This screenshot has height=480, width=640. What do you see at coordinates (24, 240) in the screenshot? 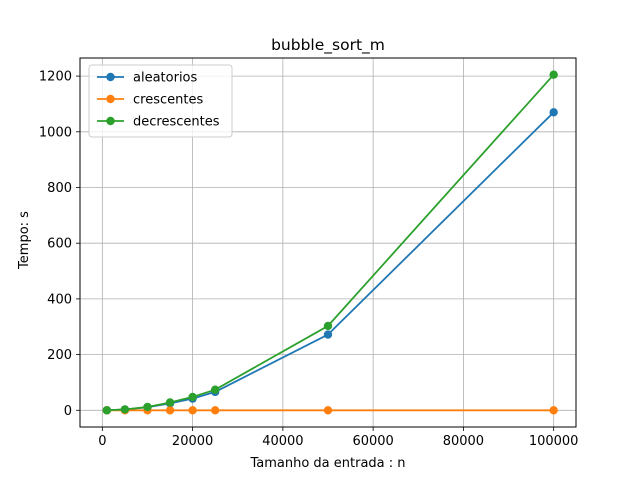
I see `y-axis-label: Tempo: s` at bounding box center [24, 240].